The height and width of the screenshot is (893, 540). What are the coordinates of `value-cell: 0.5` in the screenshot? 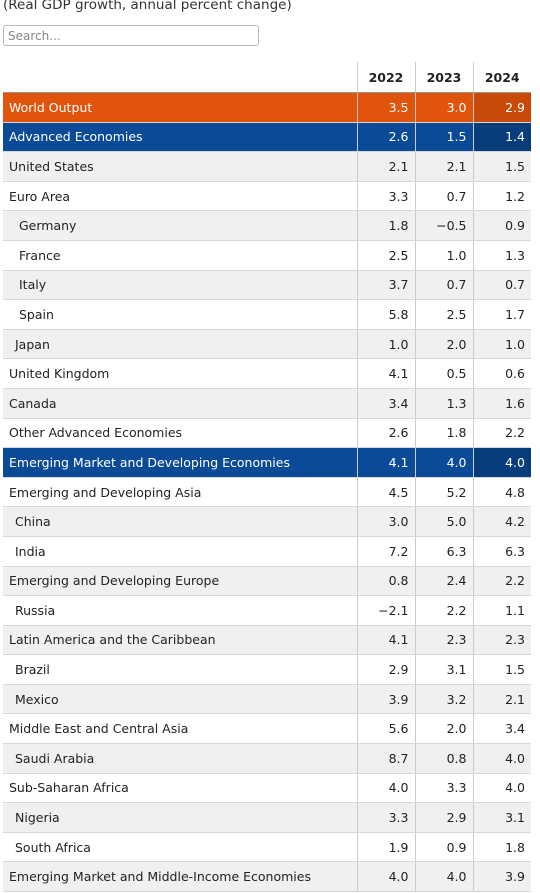 It's located at (443, 373).